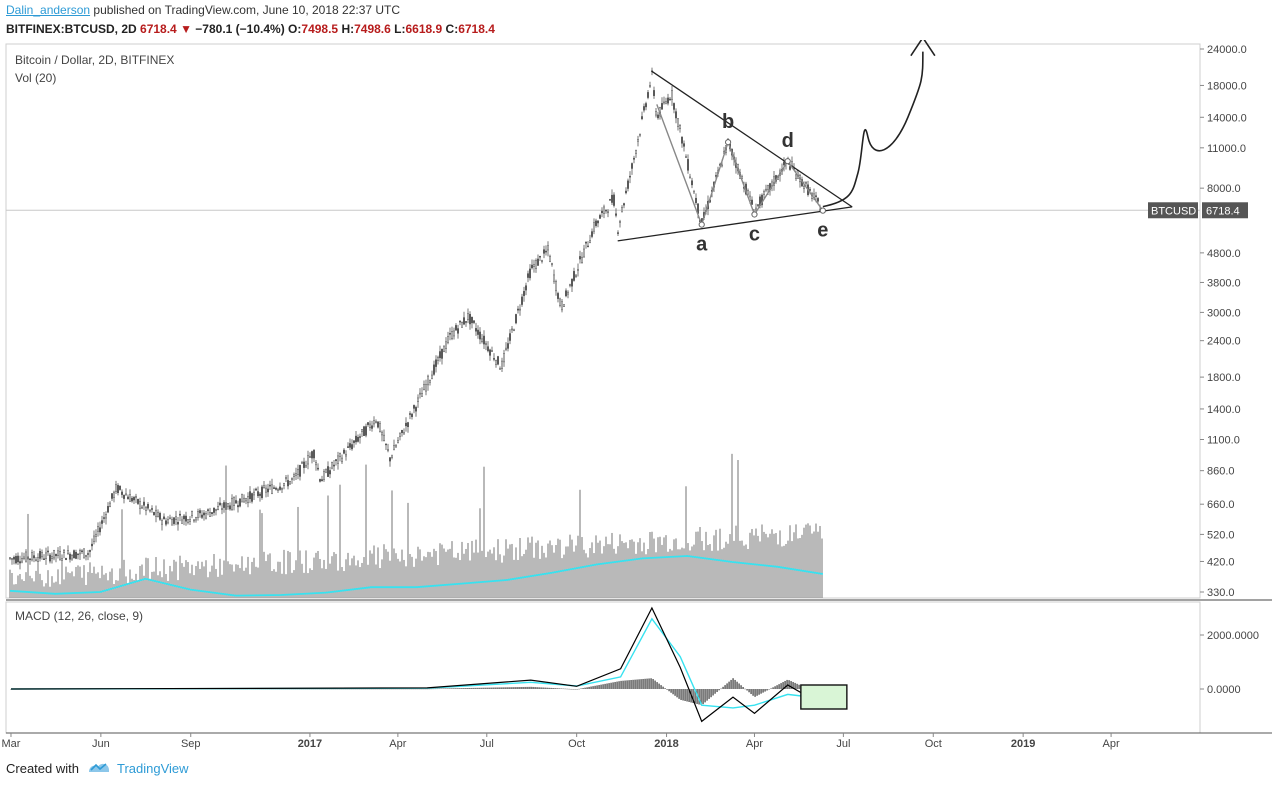 Image resolution: width=1272 pixels, height=786 pixels. Describe the element at coordinates (754, 234) in the screenshot. I see `wave-label: c` at that location.